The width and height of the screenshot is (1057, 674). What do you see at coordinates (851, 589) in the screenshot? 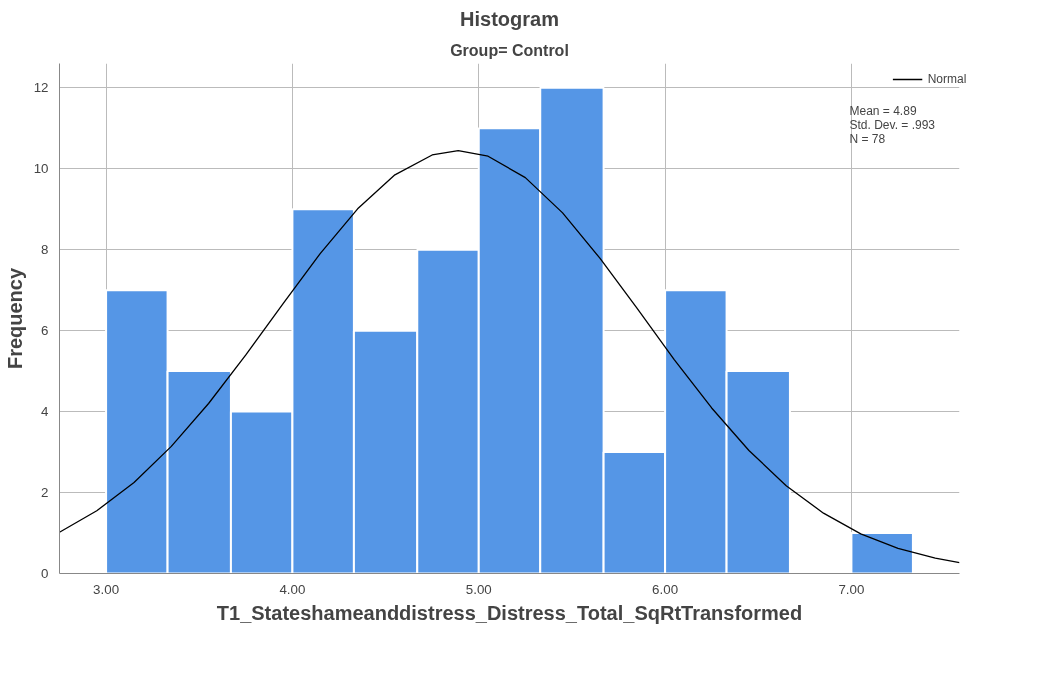
I see `x-tick-label: 7.00` at bounding box center [851, 589].